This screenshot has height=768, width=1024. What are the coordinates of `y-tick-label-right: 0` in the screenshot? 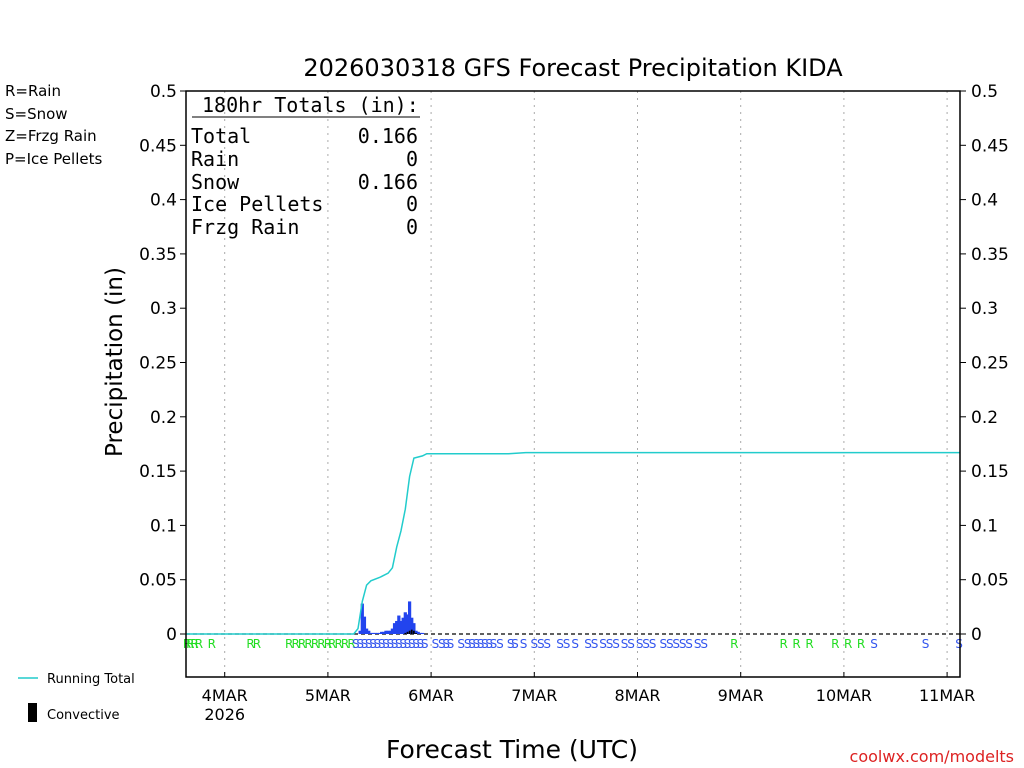 It's located at (976, 635).